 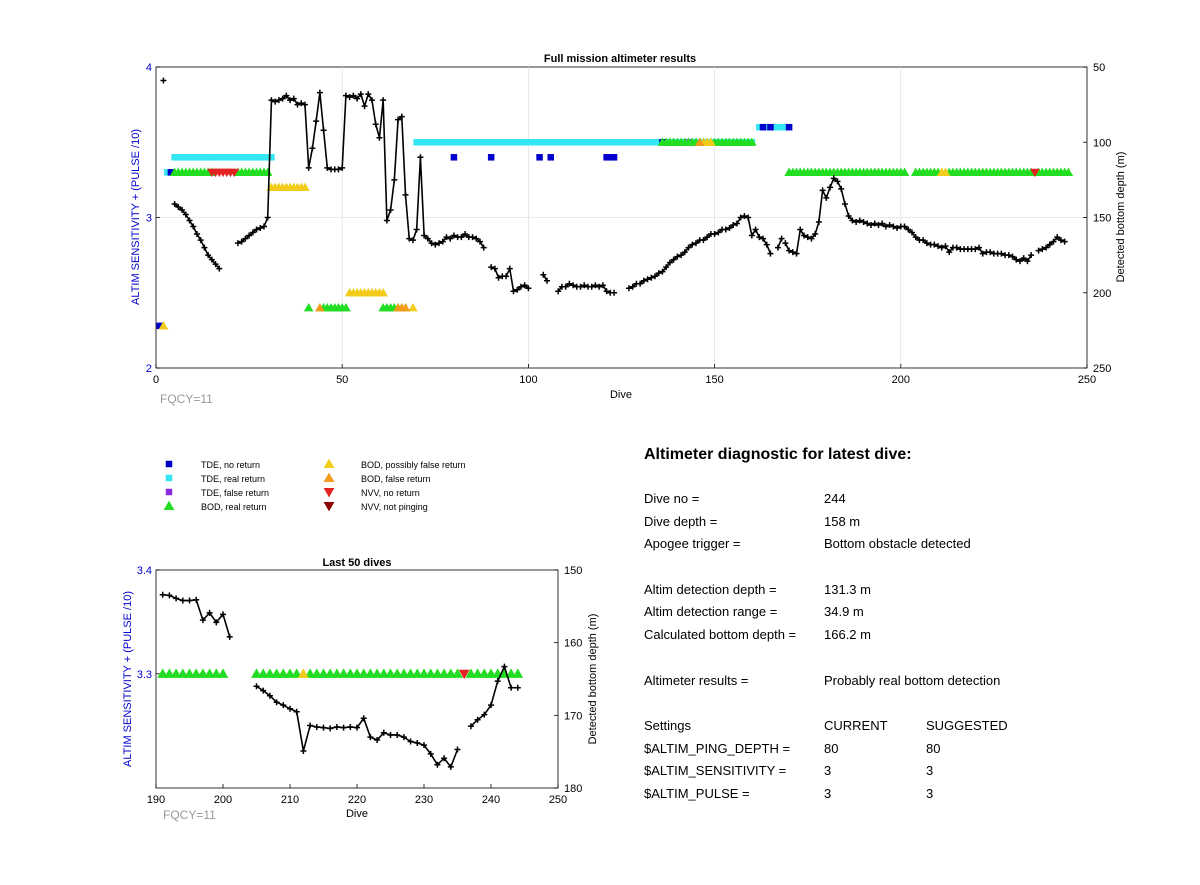 What do you see at coordinates (169, 464) in the screenshot?
I see `legend-square-icon` at bounding box center [169, 464].